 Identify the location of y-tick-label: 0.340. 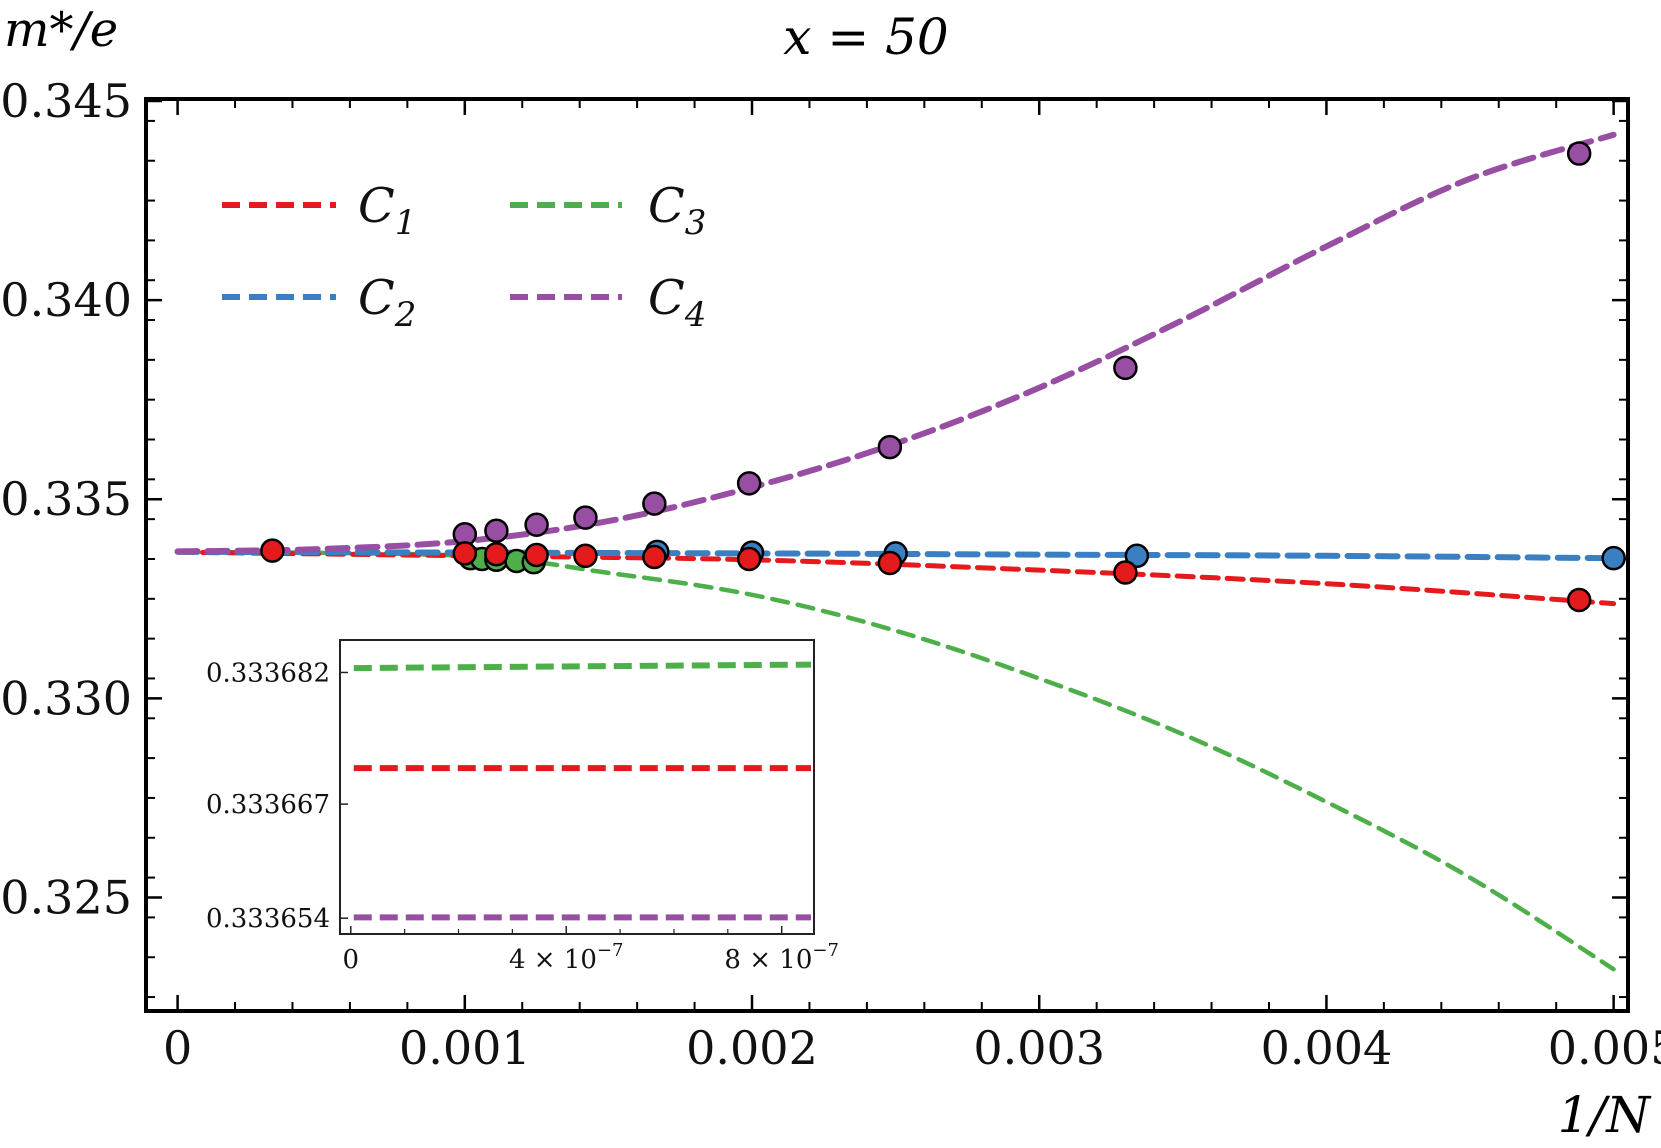
(66, 300).